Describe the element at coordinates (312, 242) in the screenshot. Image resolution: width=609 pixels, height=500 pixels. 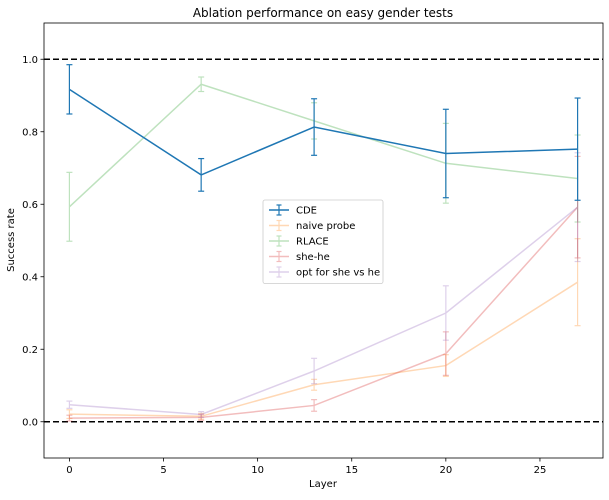
I see `legend-label: RLACE` at that location.